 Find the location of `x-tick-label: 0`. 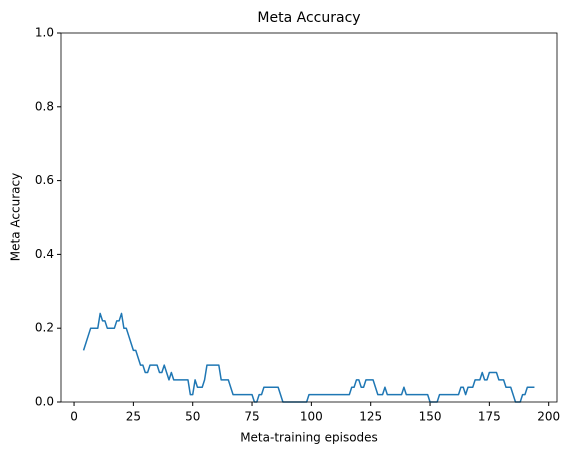

x-tick-label: 0 is located at coordinates (74, 417).